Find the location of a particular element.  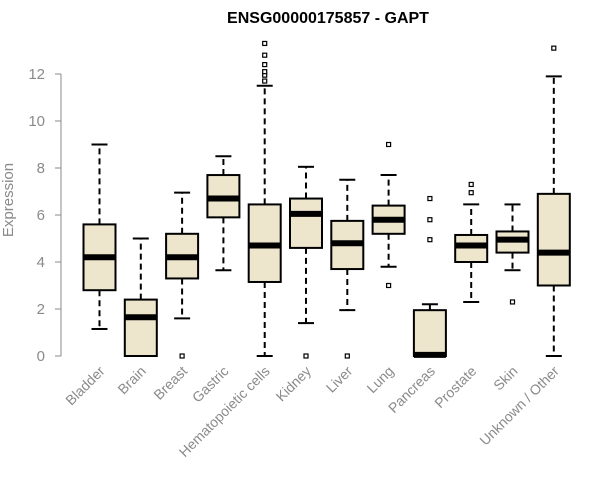

x-tick-label: Liver is located at coordinates (339, 379).